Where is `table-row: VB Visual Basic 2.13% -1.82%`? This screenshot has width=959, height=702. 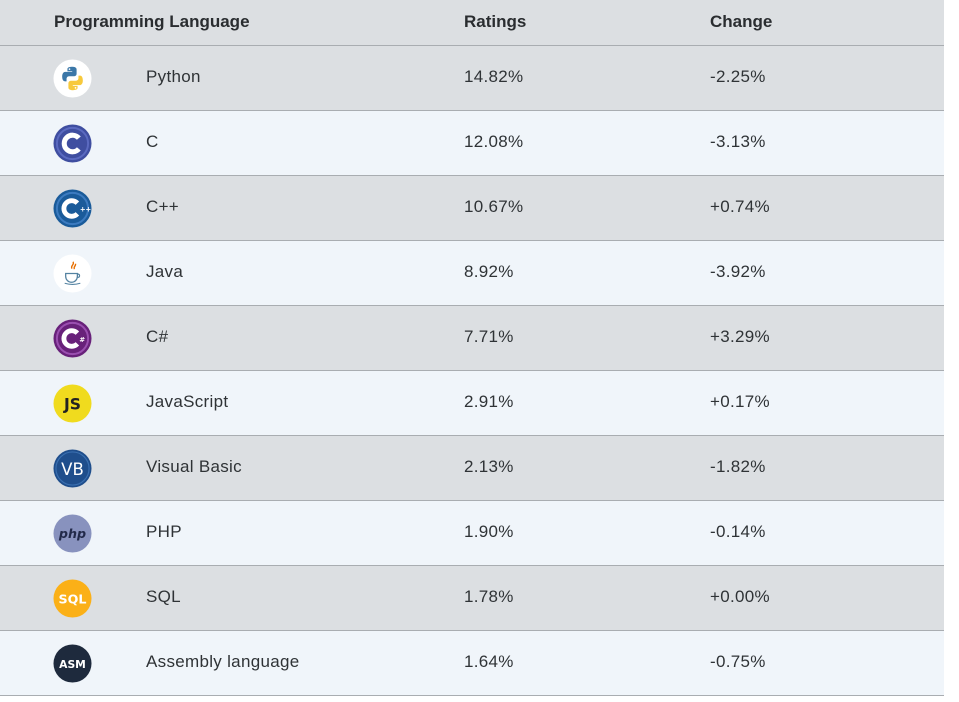
table-row: VB Visual Basic 2.13% -1.82% is located at coordinates (472, 468).